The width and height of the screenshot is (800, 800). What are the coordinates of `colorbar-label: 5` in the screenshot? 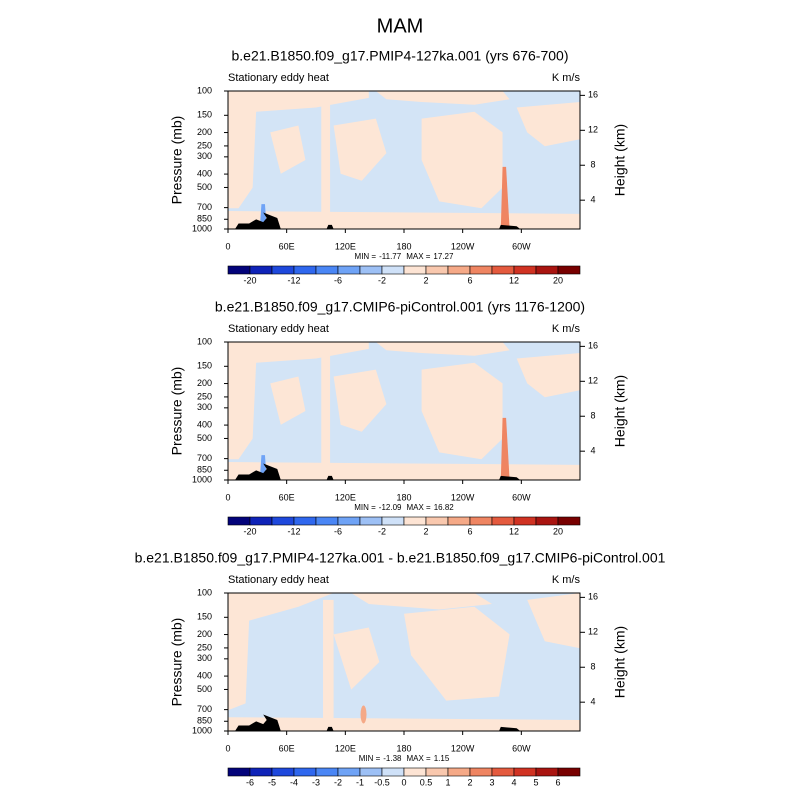 It's located at (535, 782).